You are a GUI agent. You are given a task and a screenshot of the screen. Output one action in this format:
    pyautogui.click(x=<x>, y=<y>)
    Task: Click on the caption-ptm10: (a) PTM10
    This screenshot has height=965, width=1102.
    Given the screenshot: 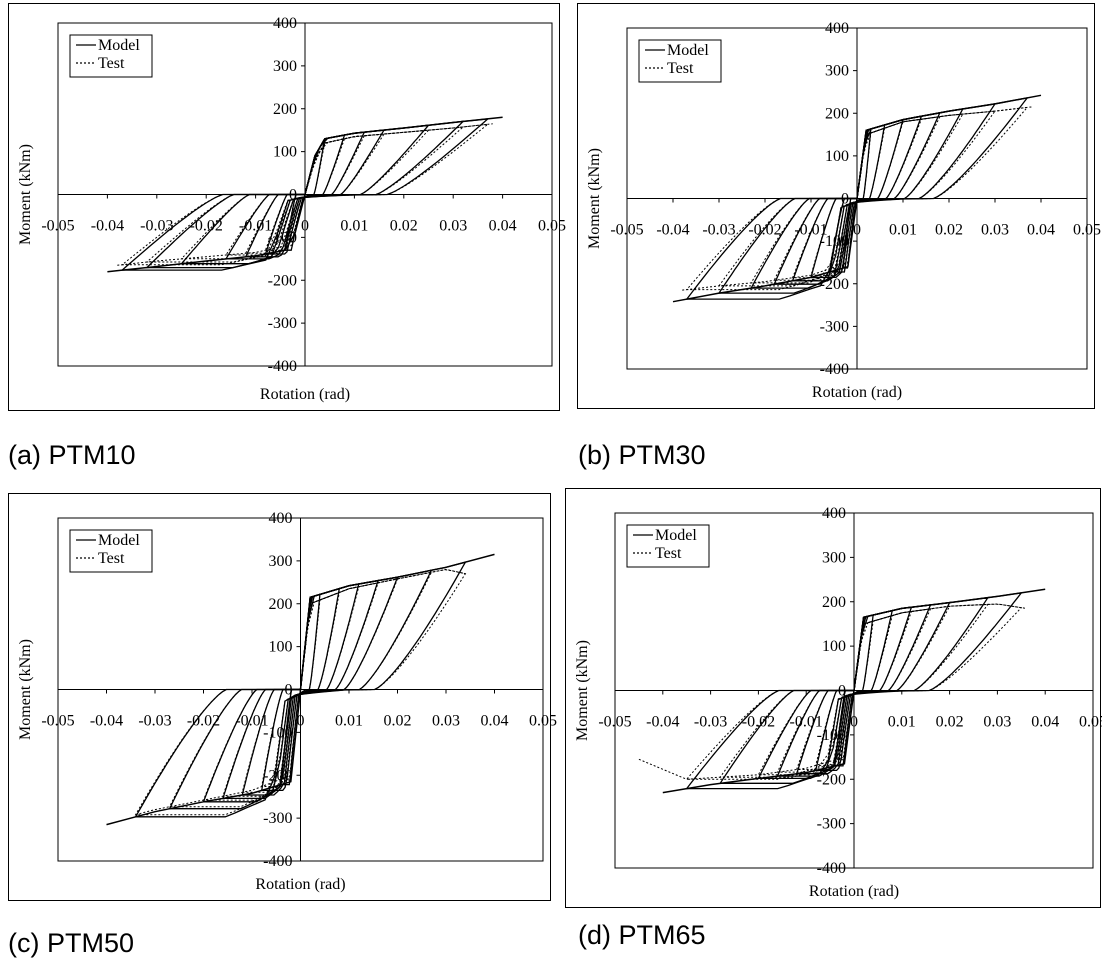 What is the action you would take?
    pyautogui.click(x=72, y=455)
    